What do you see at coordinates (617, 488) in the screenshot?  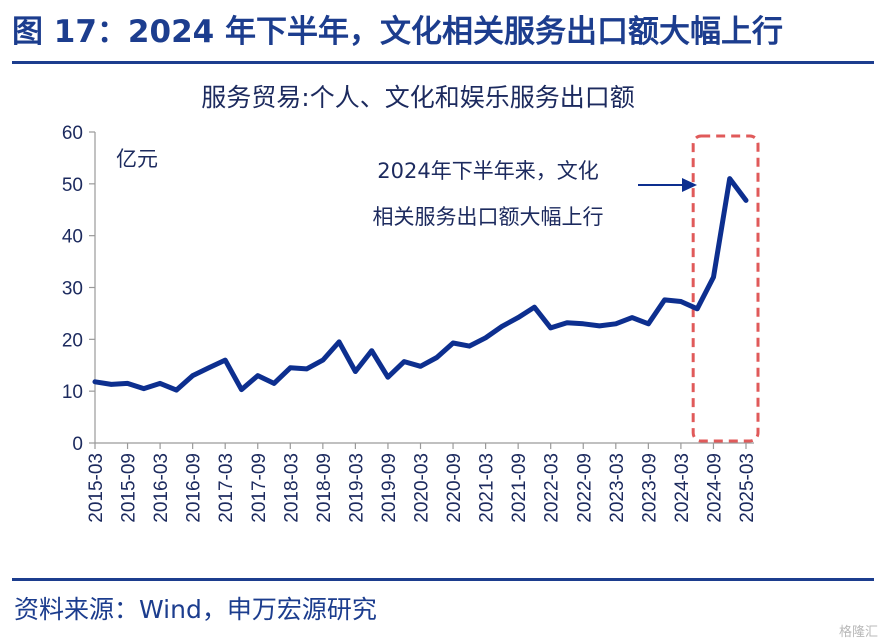 I see `x-tick-label: 2023-03` at bounding box center [617, 488].